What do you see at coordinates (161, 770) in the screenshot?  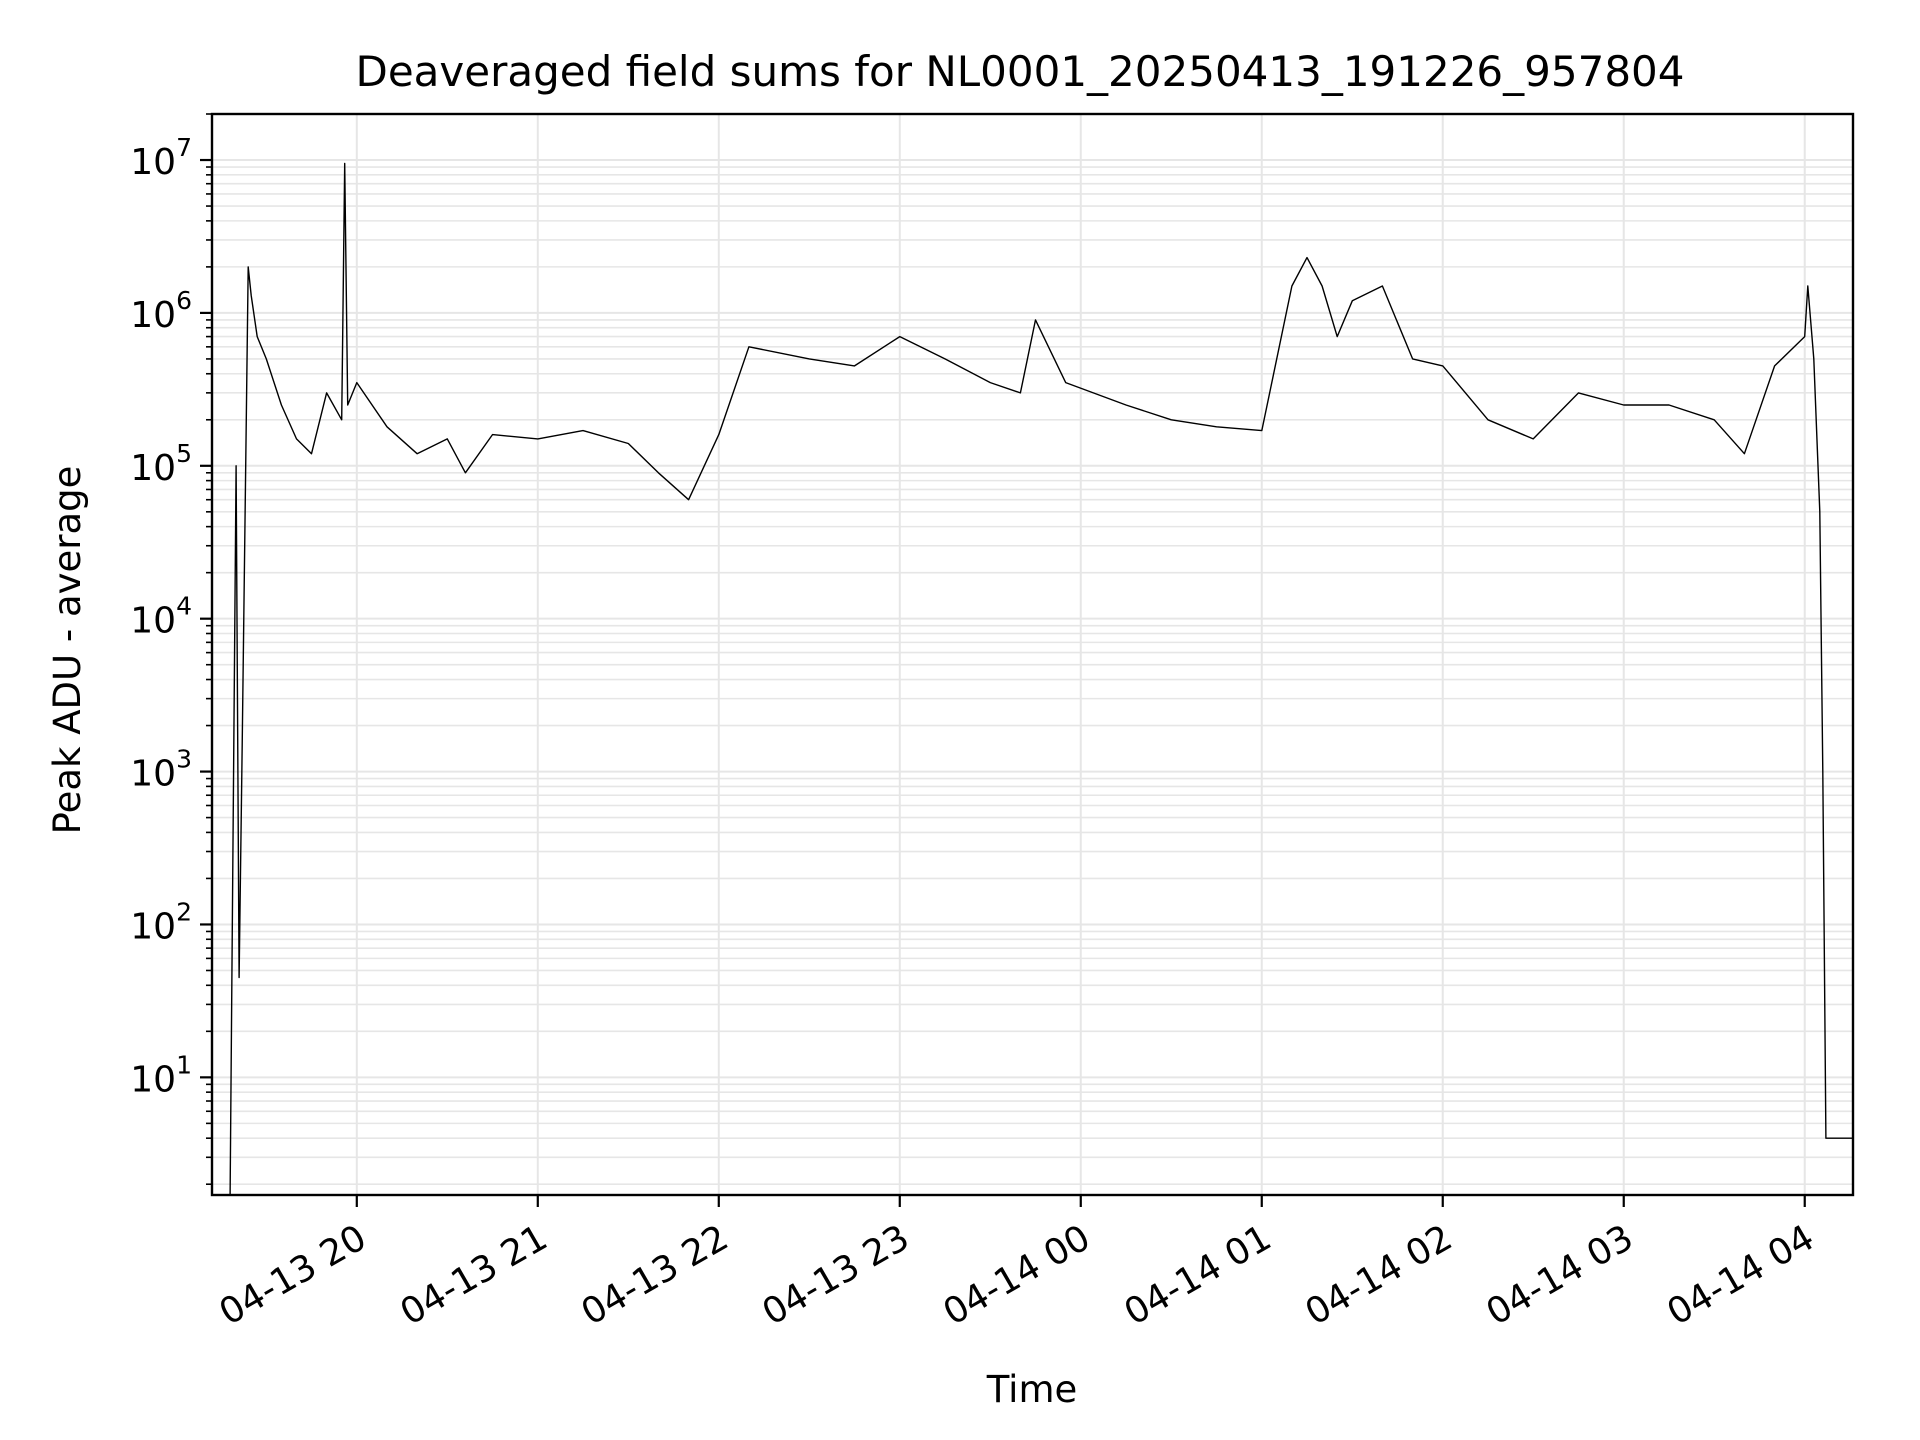 I see `y-tick-label: 10³` at bounding box center [161, 770].